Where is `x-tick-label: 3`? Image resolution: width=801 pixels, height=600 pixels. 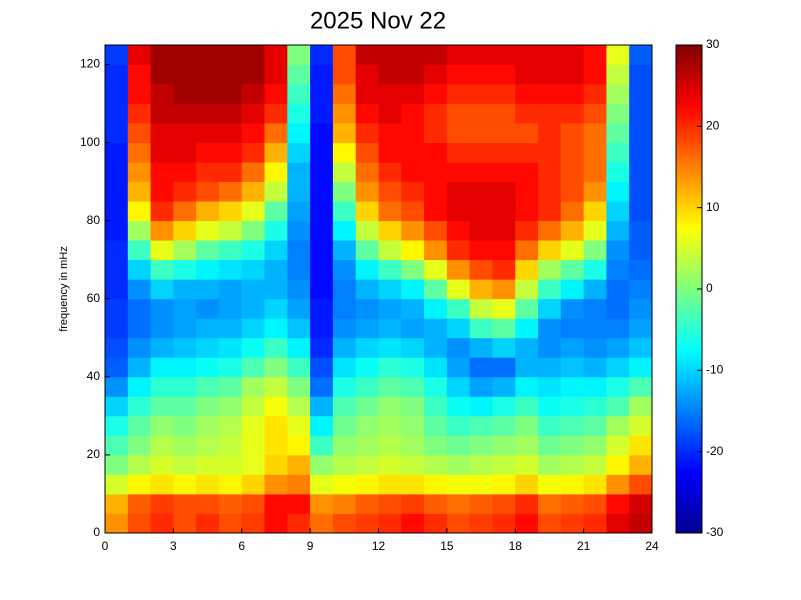 x-tick-label: 3 is located at coordinates (173, 546).